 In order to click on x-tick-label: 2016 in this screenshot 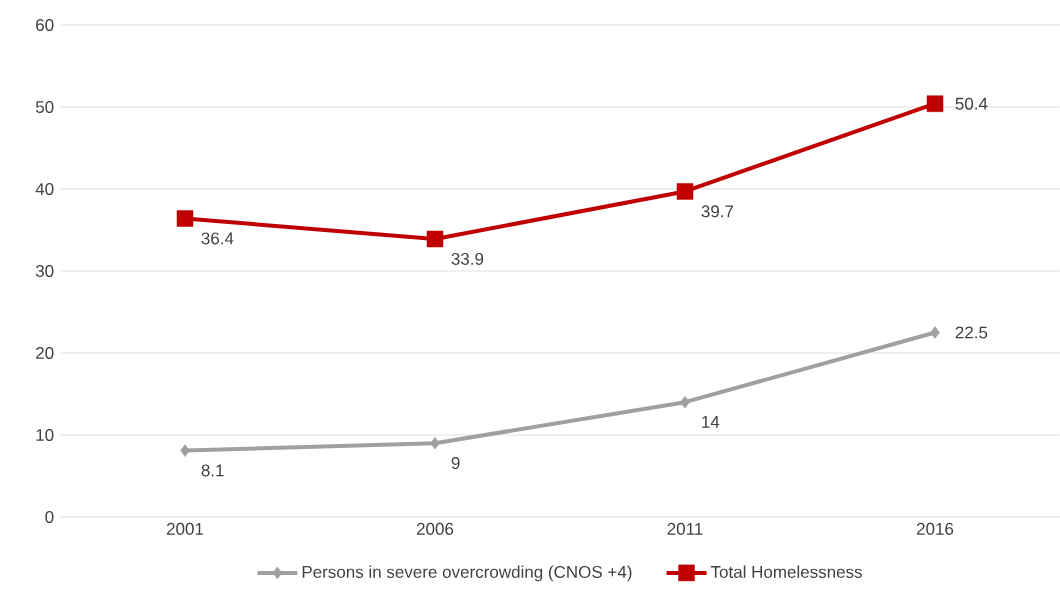, I will do `click(935, 528)`.